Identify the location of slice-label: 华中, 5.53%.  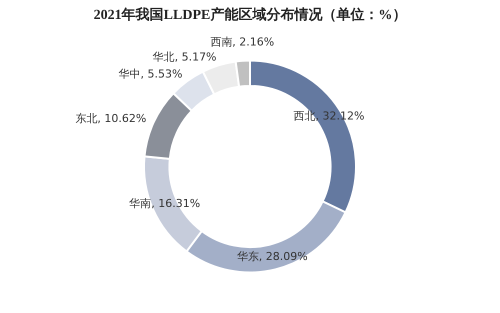
(150, 74).